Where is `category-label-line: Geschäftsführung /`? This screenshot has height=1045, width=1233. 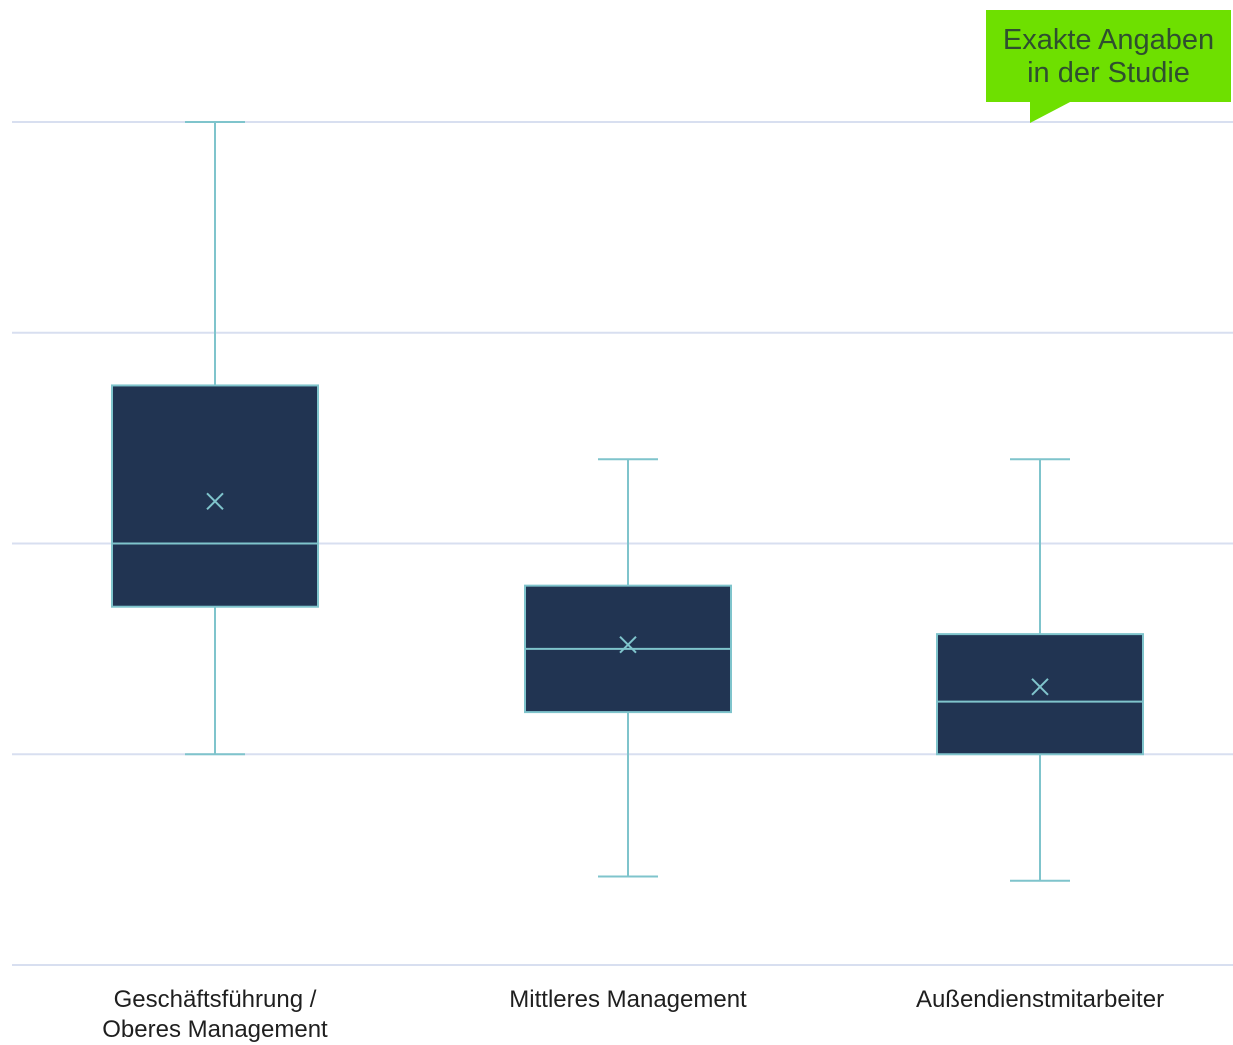
category-label-line: Geschäftsführung / is located at coordinates (215, 999).